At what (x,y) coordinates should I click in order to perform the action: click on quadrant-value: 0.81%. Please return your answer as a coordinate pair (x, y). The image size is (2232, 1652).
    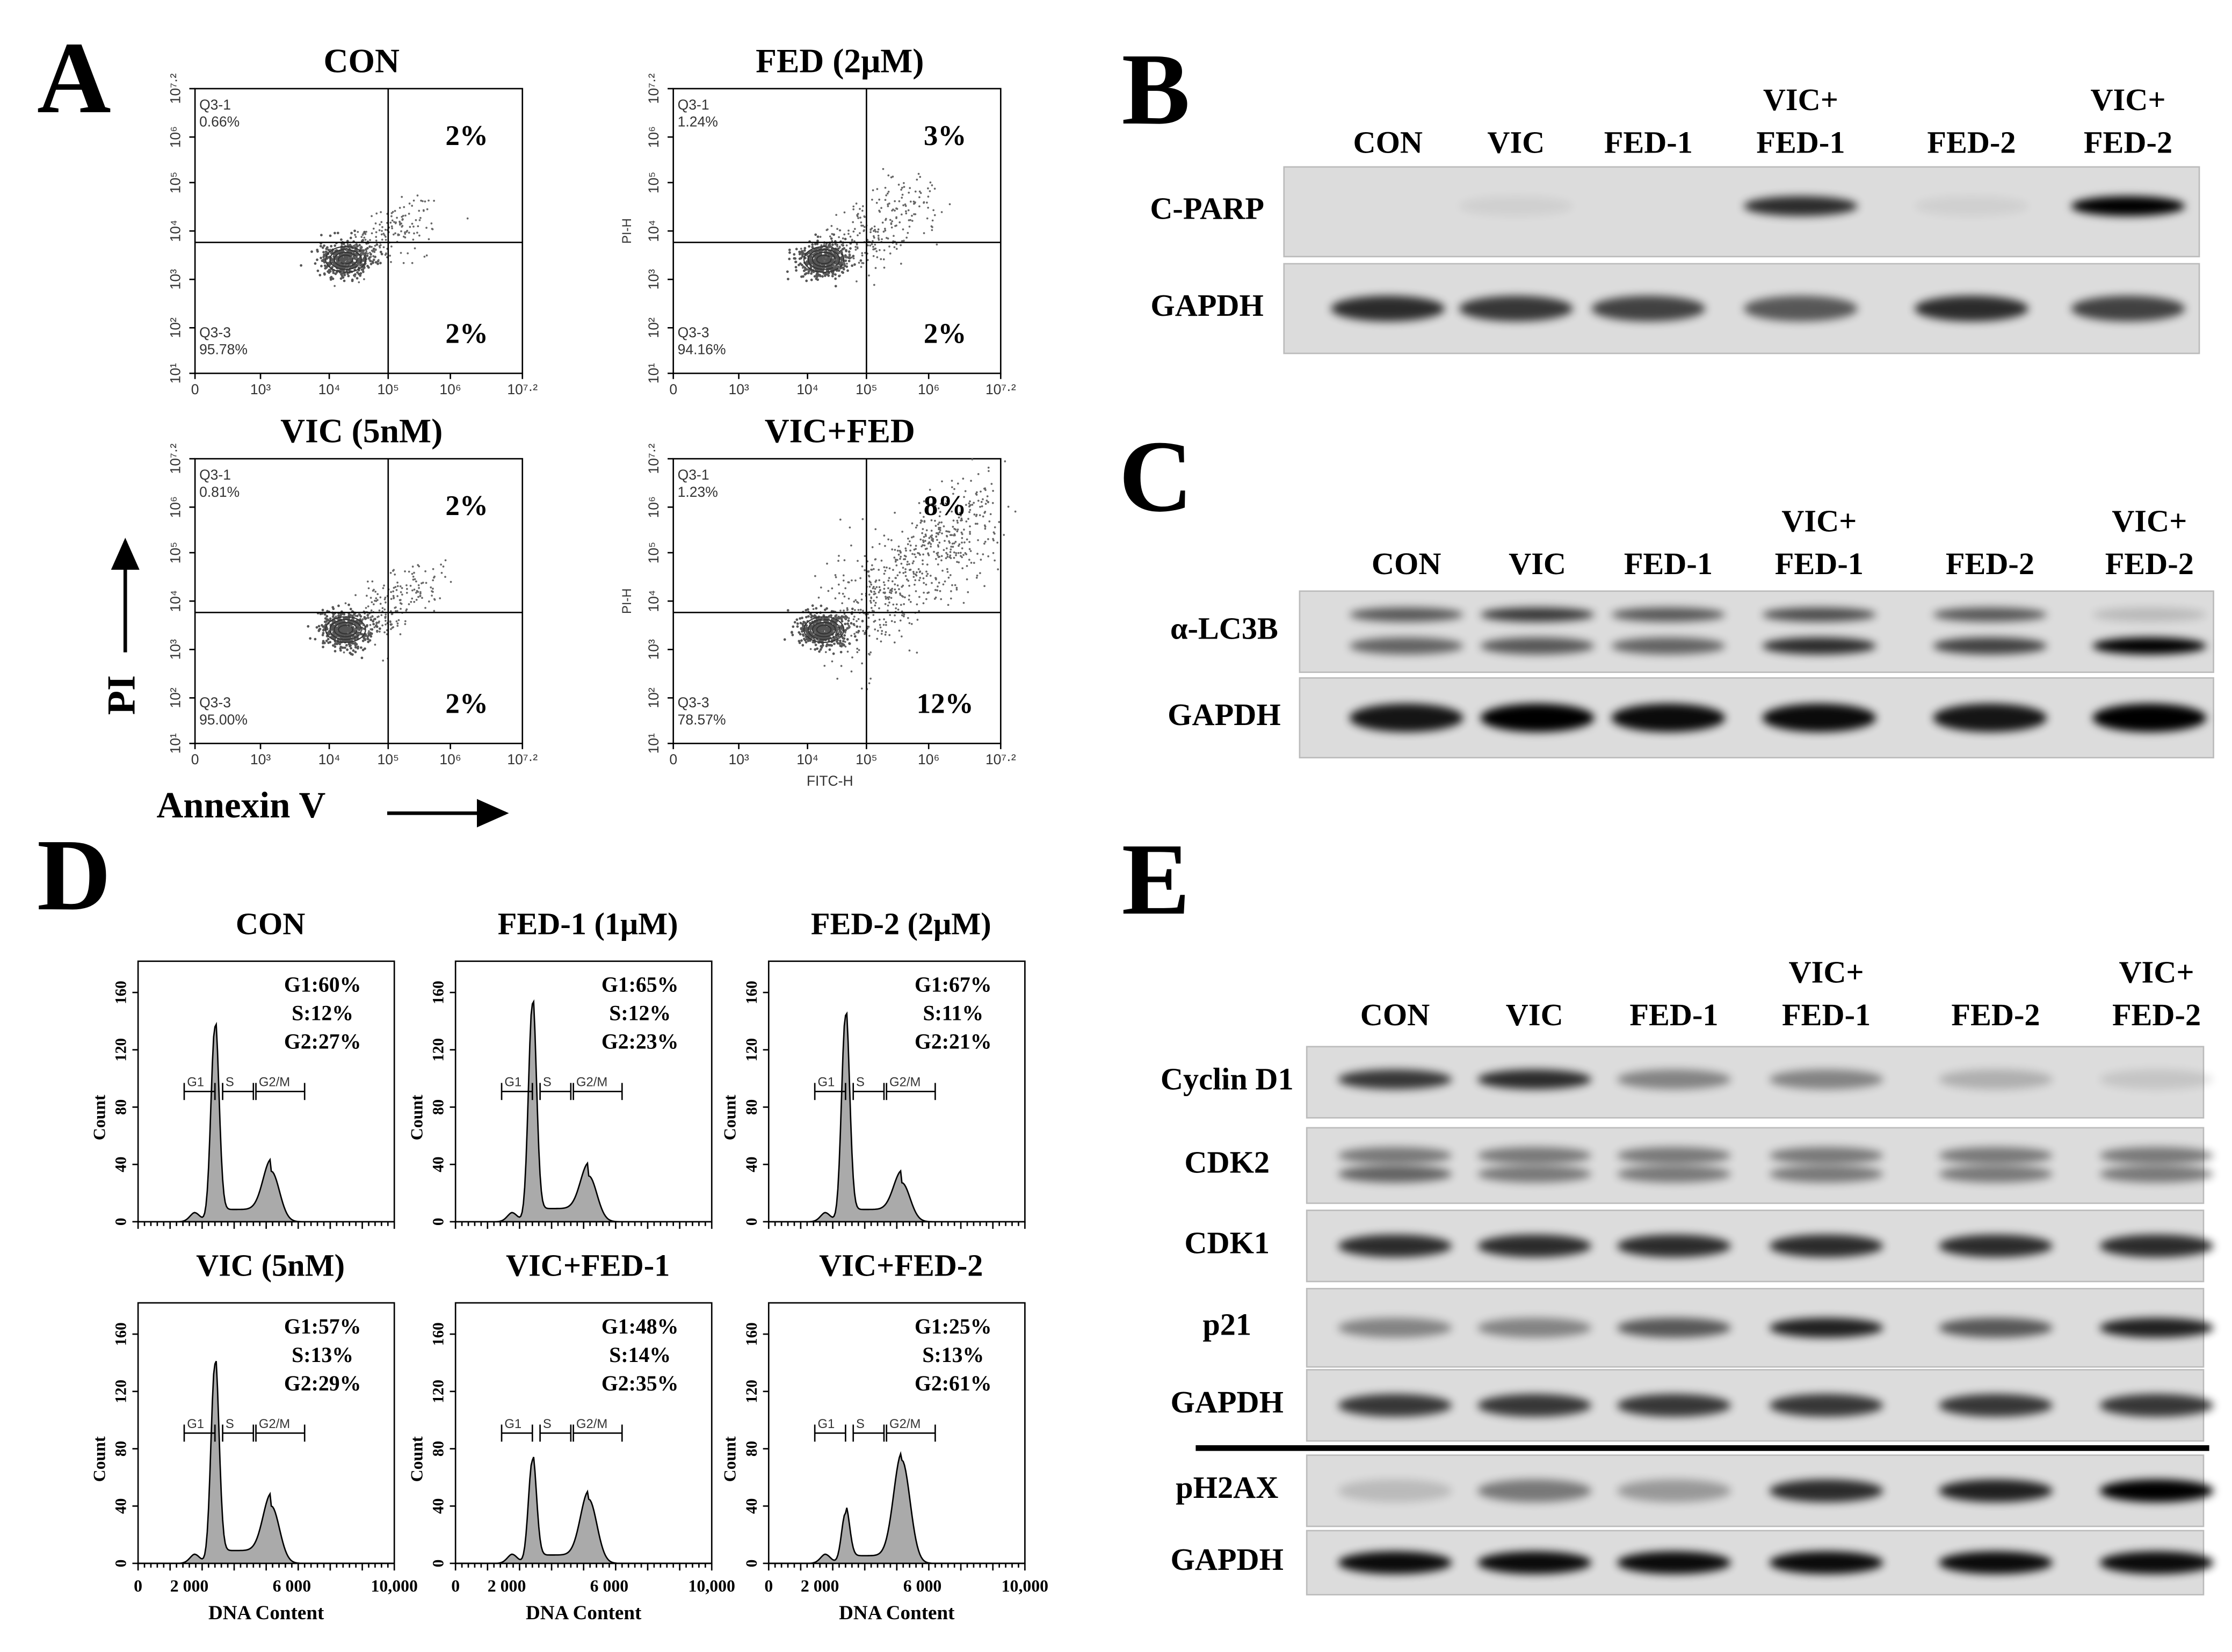
    Looking at the image, I should click on (219, 492).